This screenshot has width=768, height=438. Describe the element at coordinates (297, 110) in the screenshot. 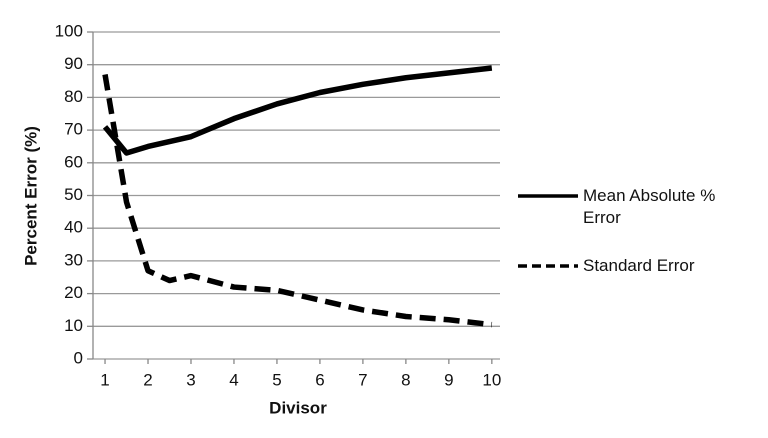

I see `data-line` at that location.